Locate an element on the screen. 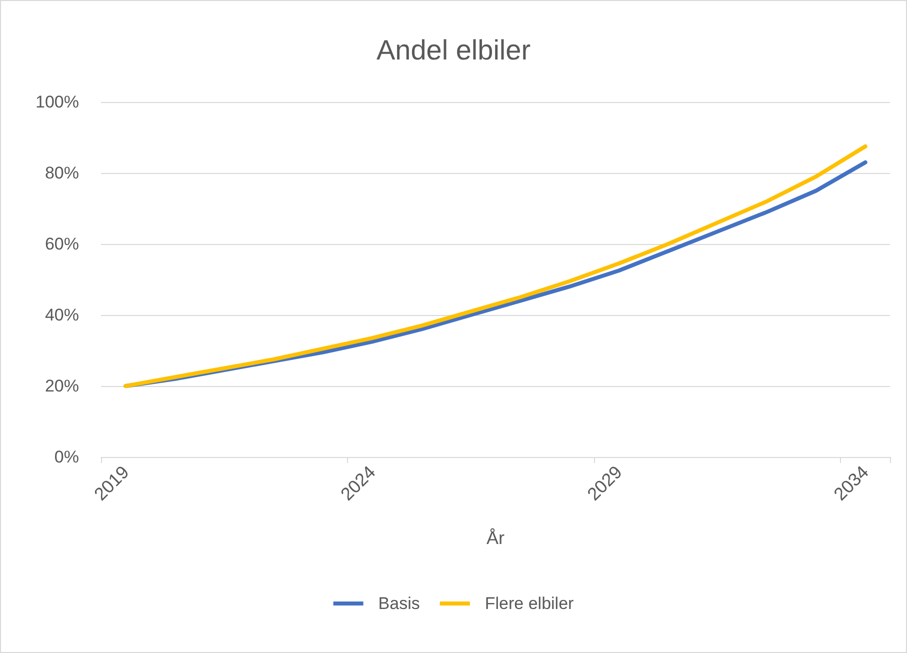  chart-title: Andel elbiler is located at coordinates (453, 50).